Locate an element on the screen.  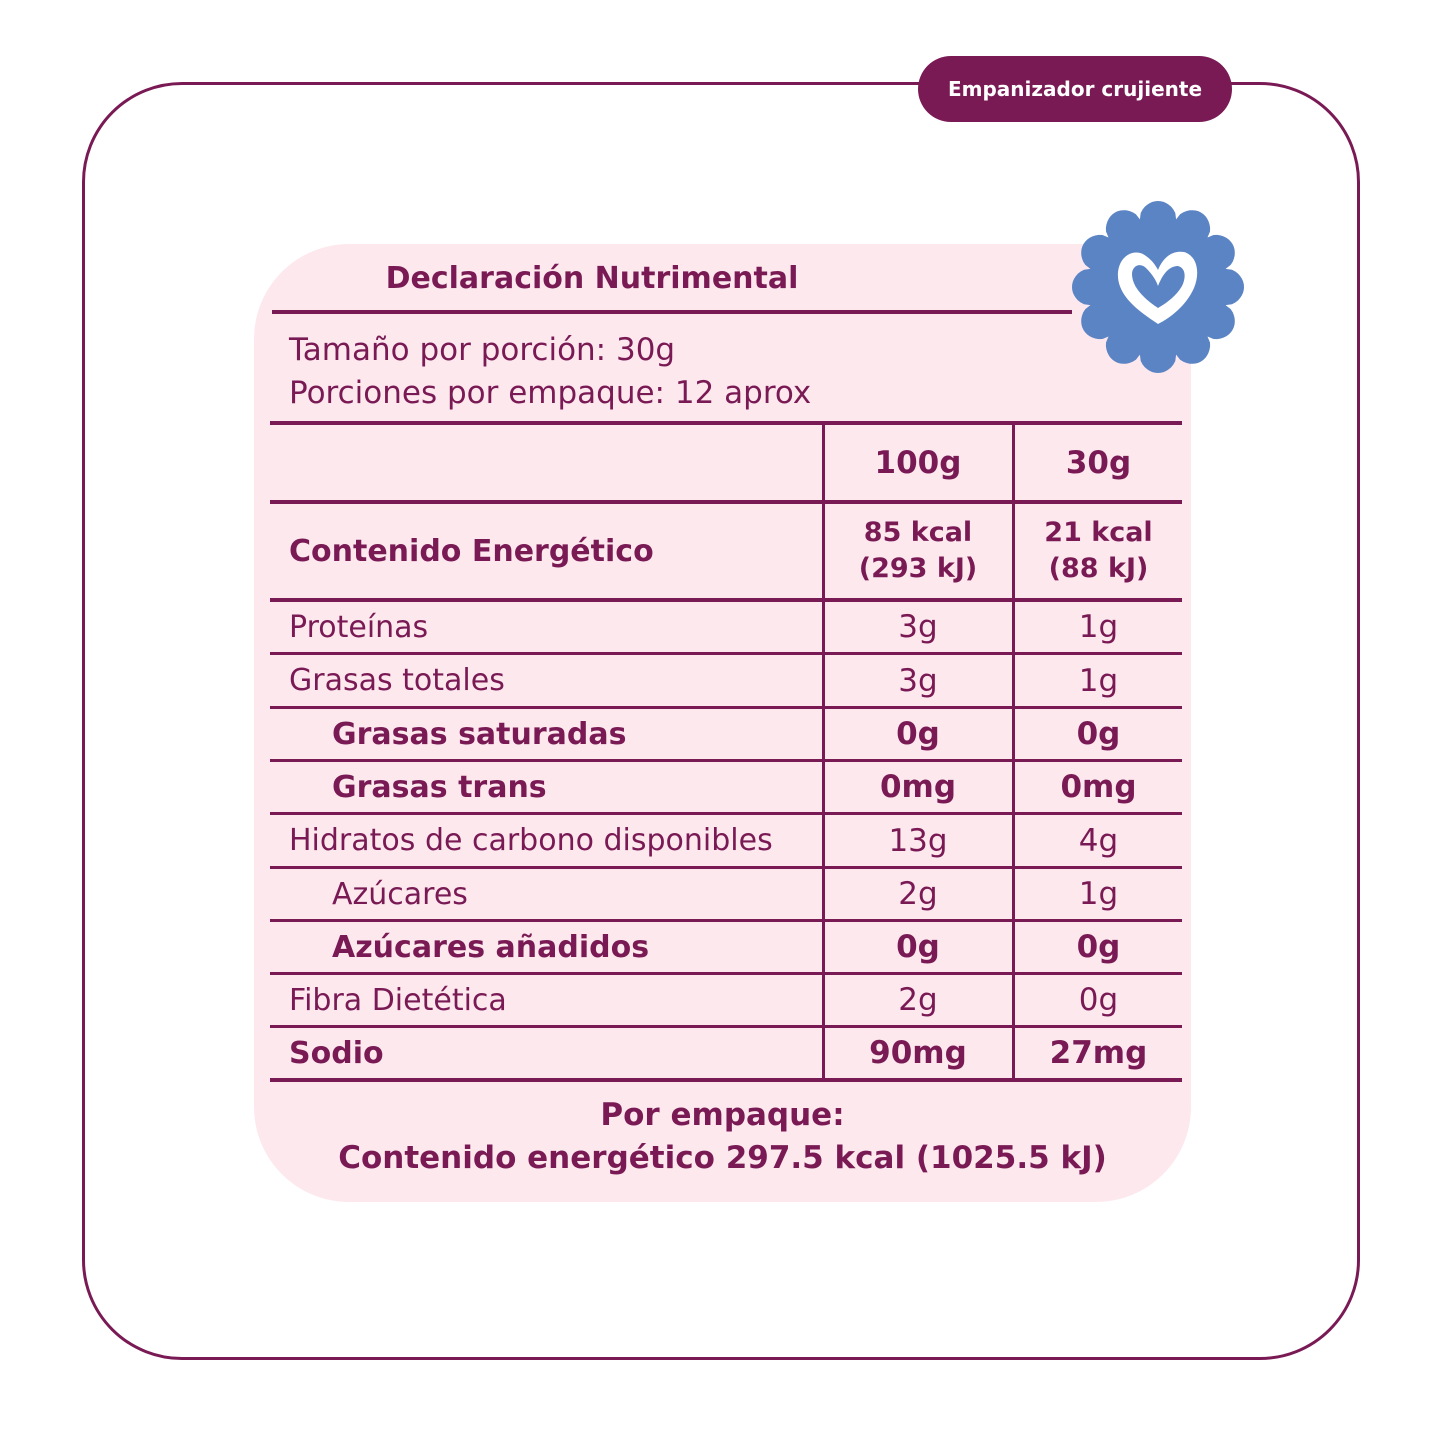
table-row: Sodio 90mg 27mg is located at coordinates (726, 1053).